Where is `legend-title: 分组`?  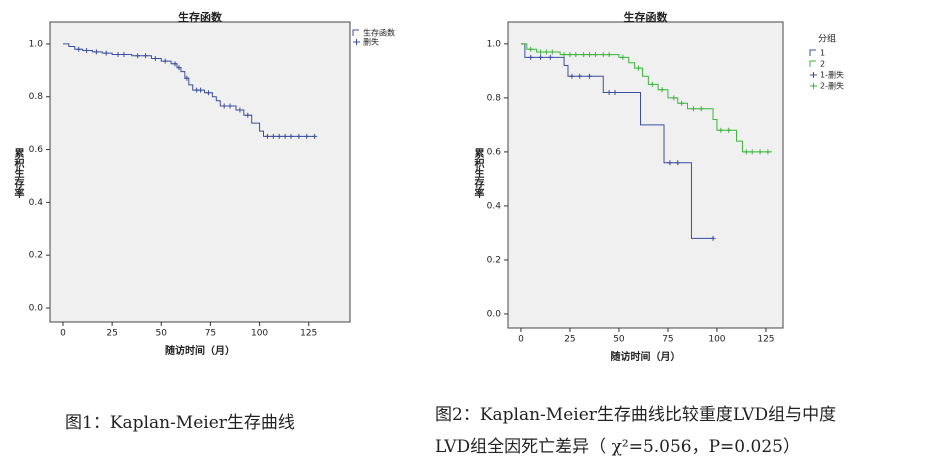 legend-title: 分组 is located at coordinates (827, 39).